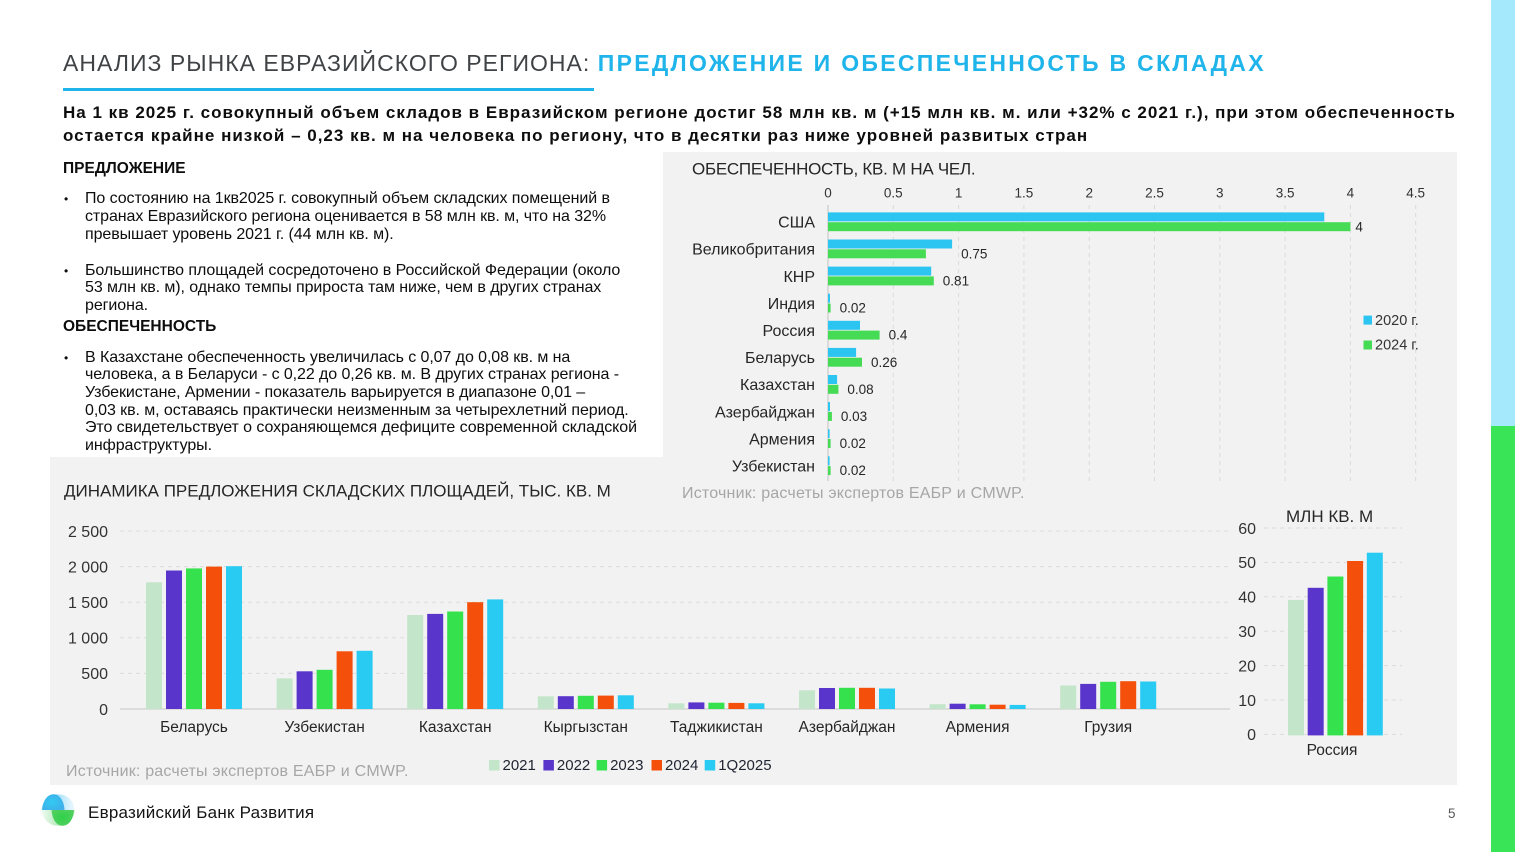 This screenshot has height=852, width=1515. I want to click on svg-text: США, so click(796, 223).